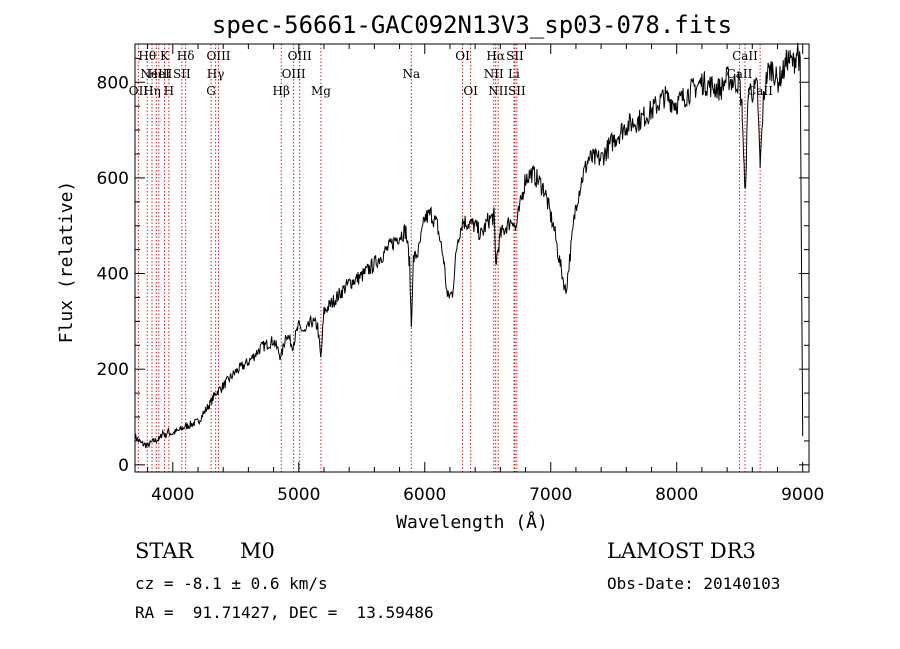  Describe the element at coordinates (550, 495) in the screenshot. I see `x-tick-label: 7000` at that location.